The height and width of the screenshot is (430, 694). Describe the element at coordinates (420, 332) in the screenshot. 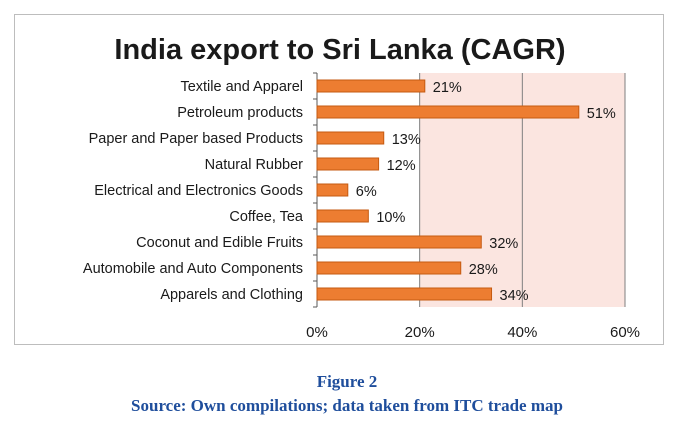

I see `x-tick-label: 20%` at that location.